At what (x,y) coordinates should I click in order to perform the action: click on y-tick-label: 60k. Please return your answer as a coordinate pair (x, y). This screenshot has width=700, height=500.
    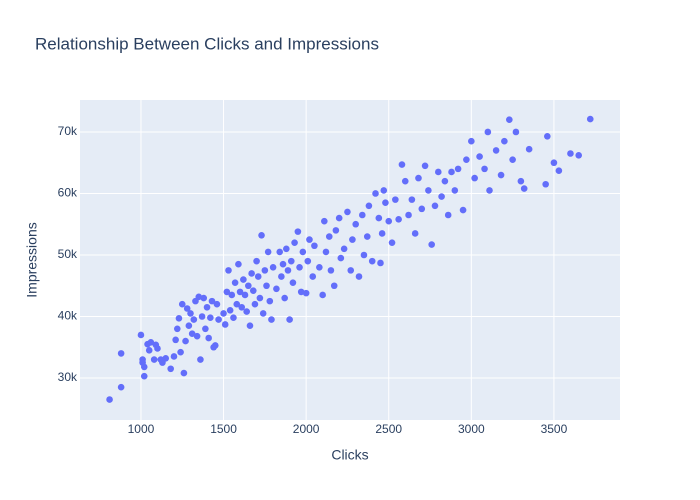
    Looking at the image, I should click on (68, 193).